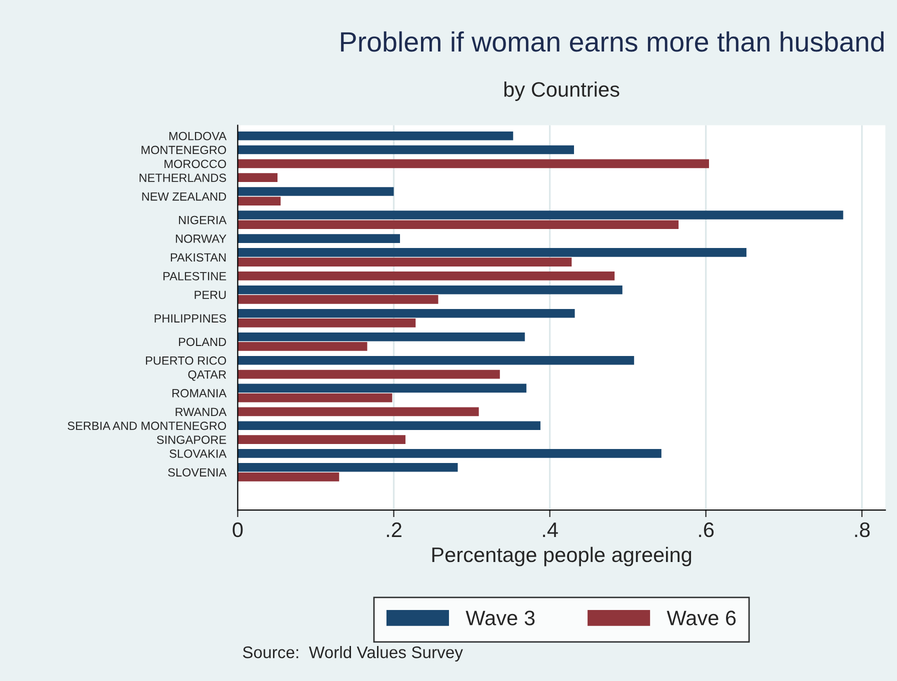  I want to click on legend-label: Wave 3, so click(500, 618).